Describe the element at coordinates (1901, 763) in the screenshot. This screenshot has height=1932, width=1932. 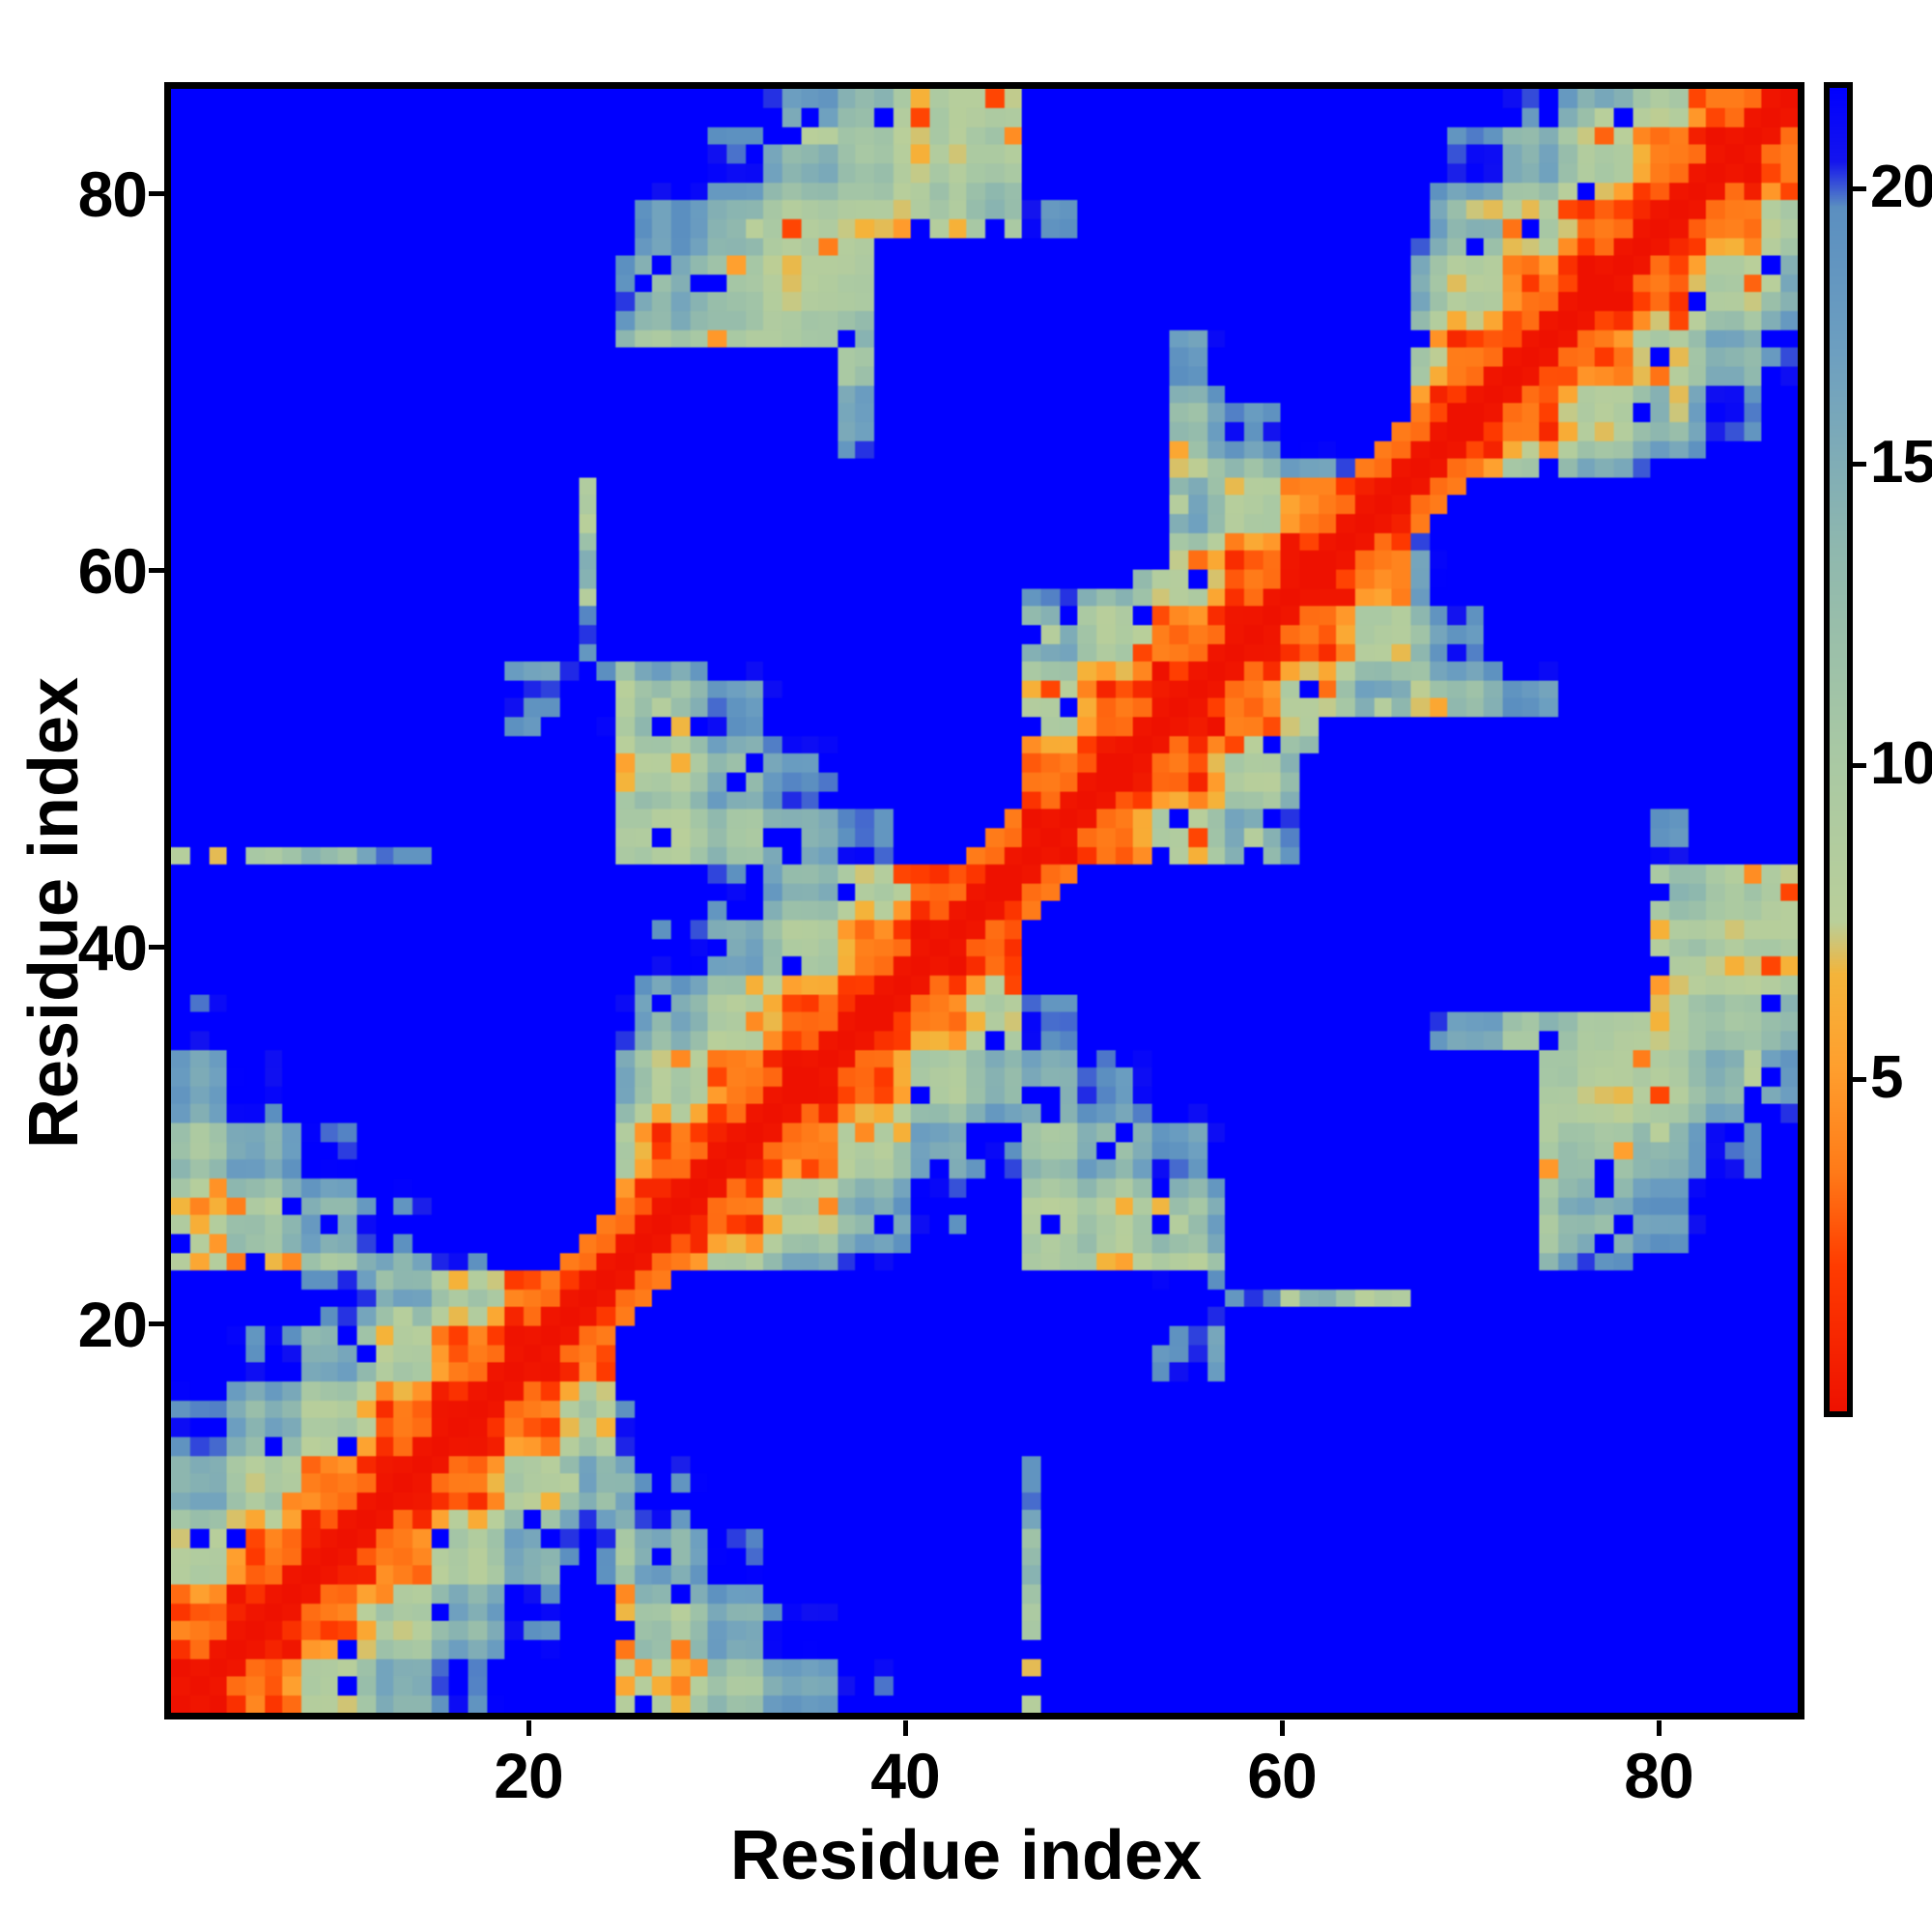
I see `colorbar-label-10: 10` at that location.